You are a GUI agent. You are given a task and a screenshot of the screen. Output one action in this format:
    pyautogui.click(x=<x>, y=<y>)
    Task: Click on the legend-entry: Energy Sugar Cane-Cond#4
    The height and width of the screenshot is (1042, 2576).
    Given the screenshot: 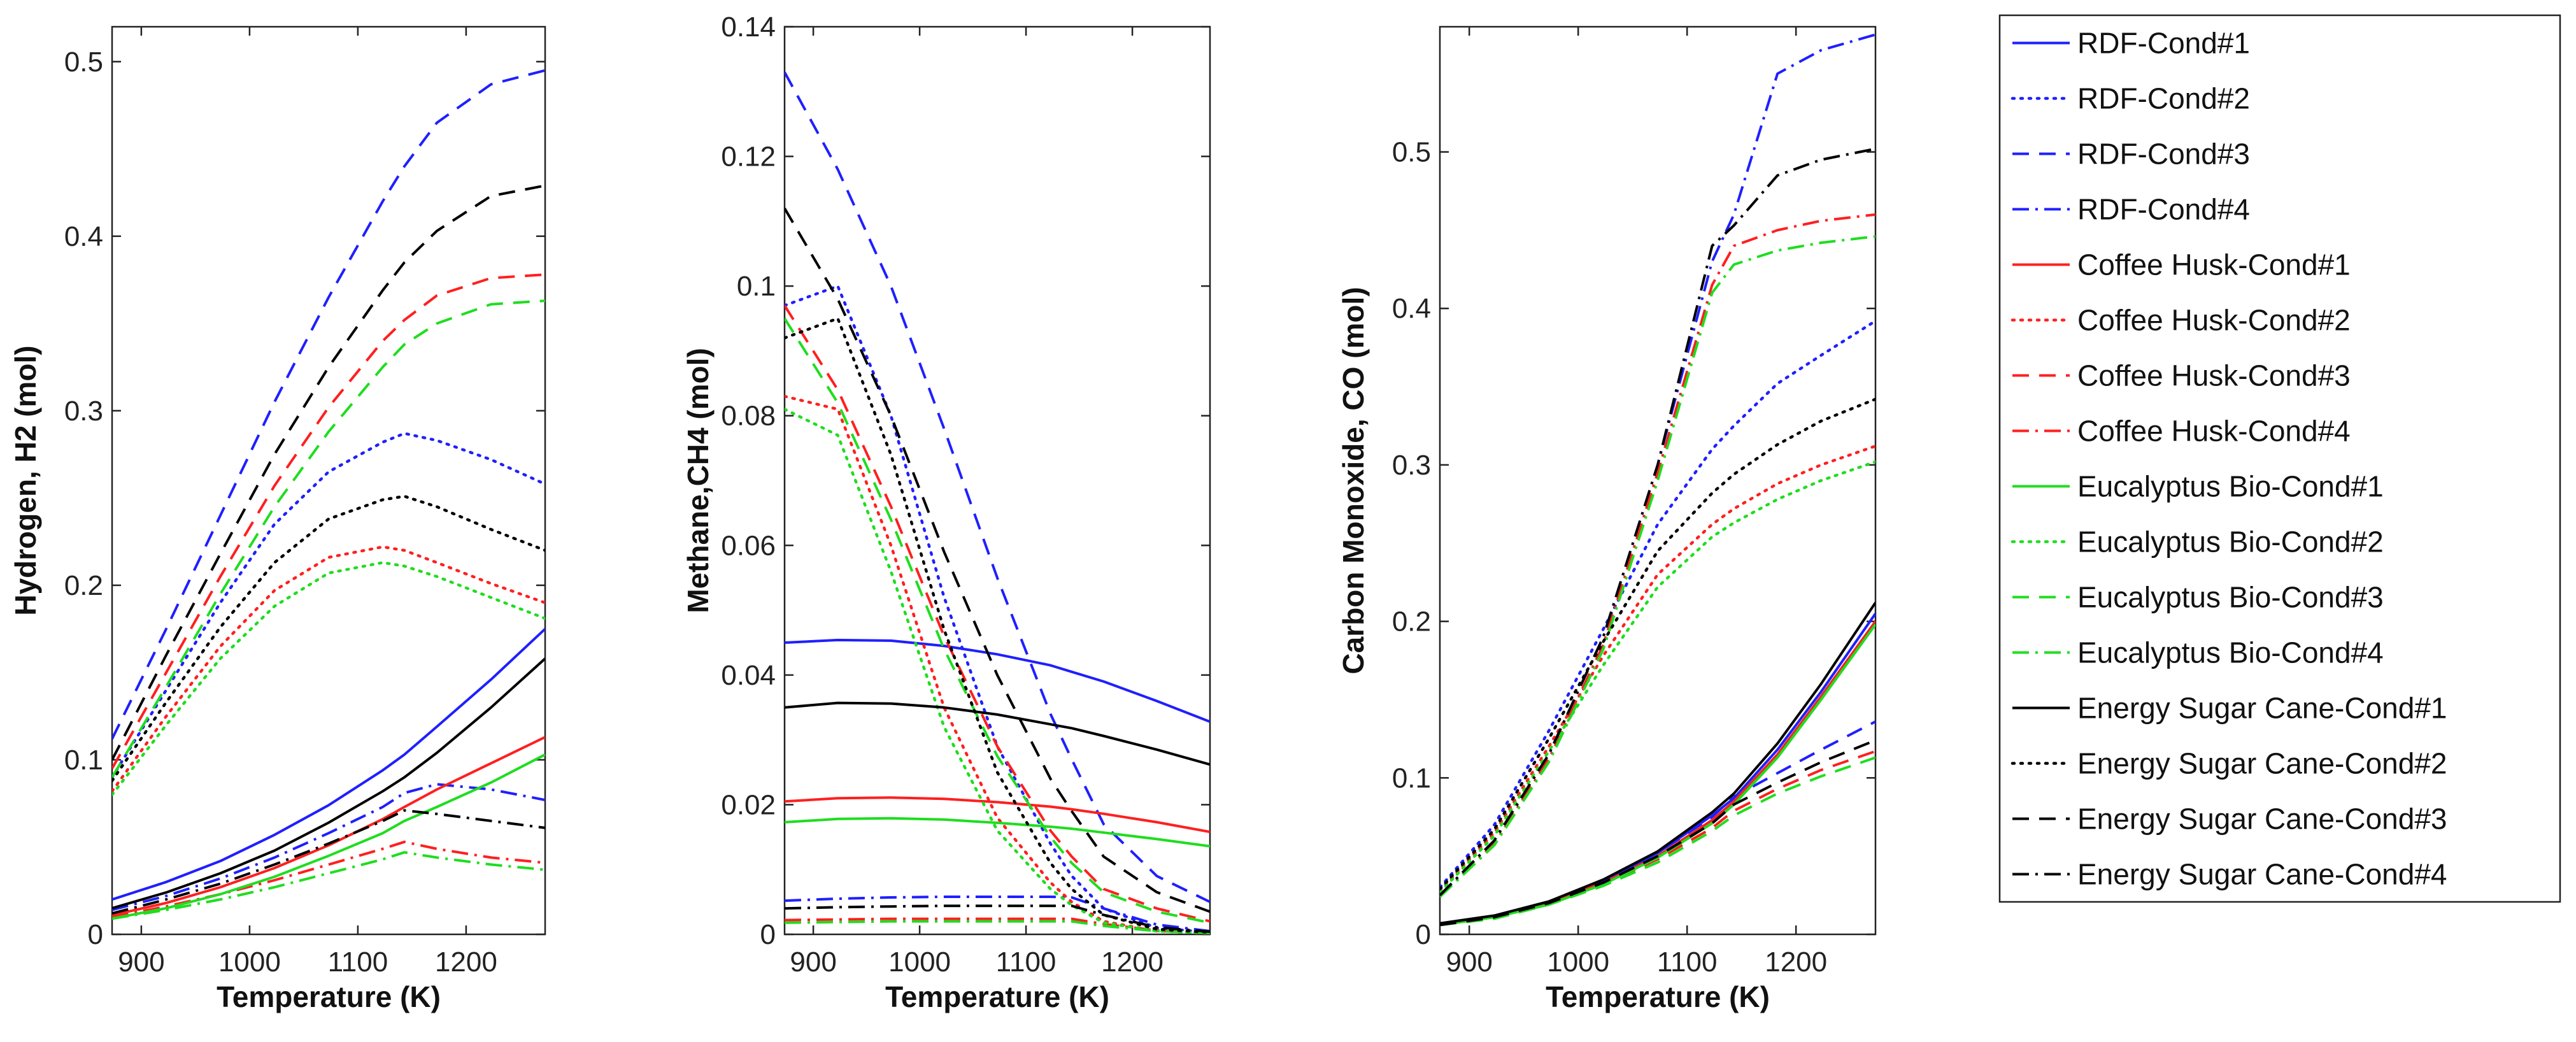 What is the action you would take?
    pyautogui.click(x=2230, y=874)
    